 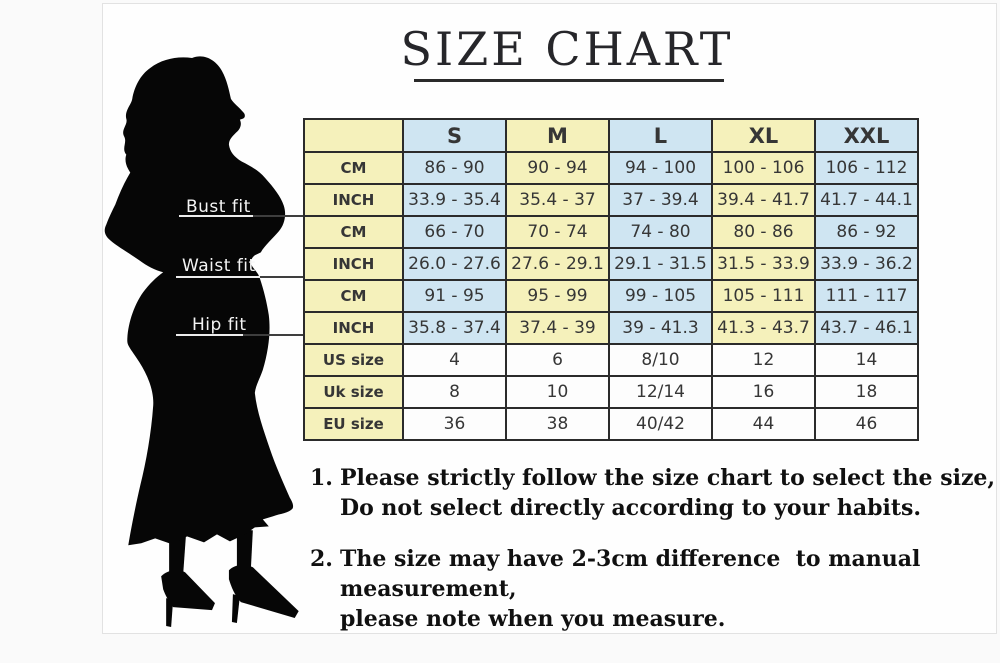 I want to click on value-cell: 95 - 99, so click(x=557, y=296).